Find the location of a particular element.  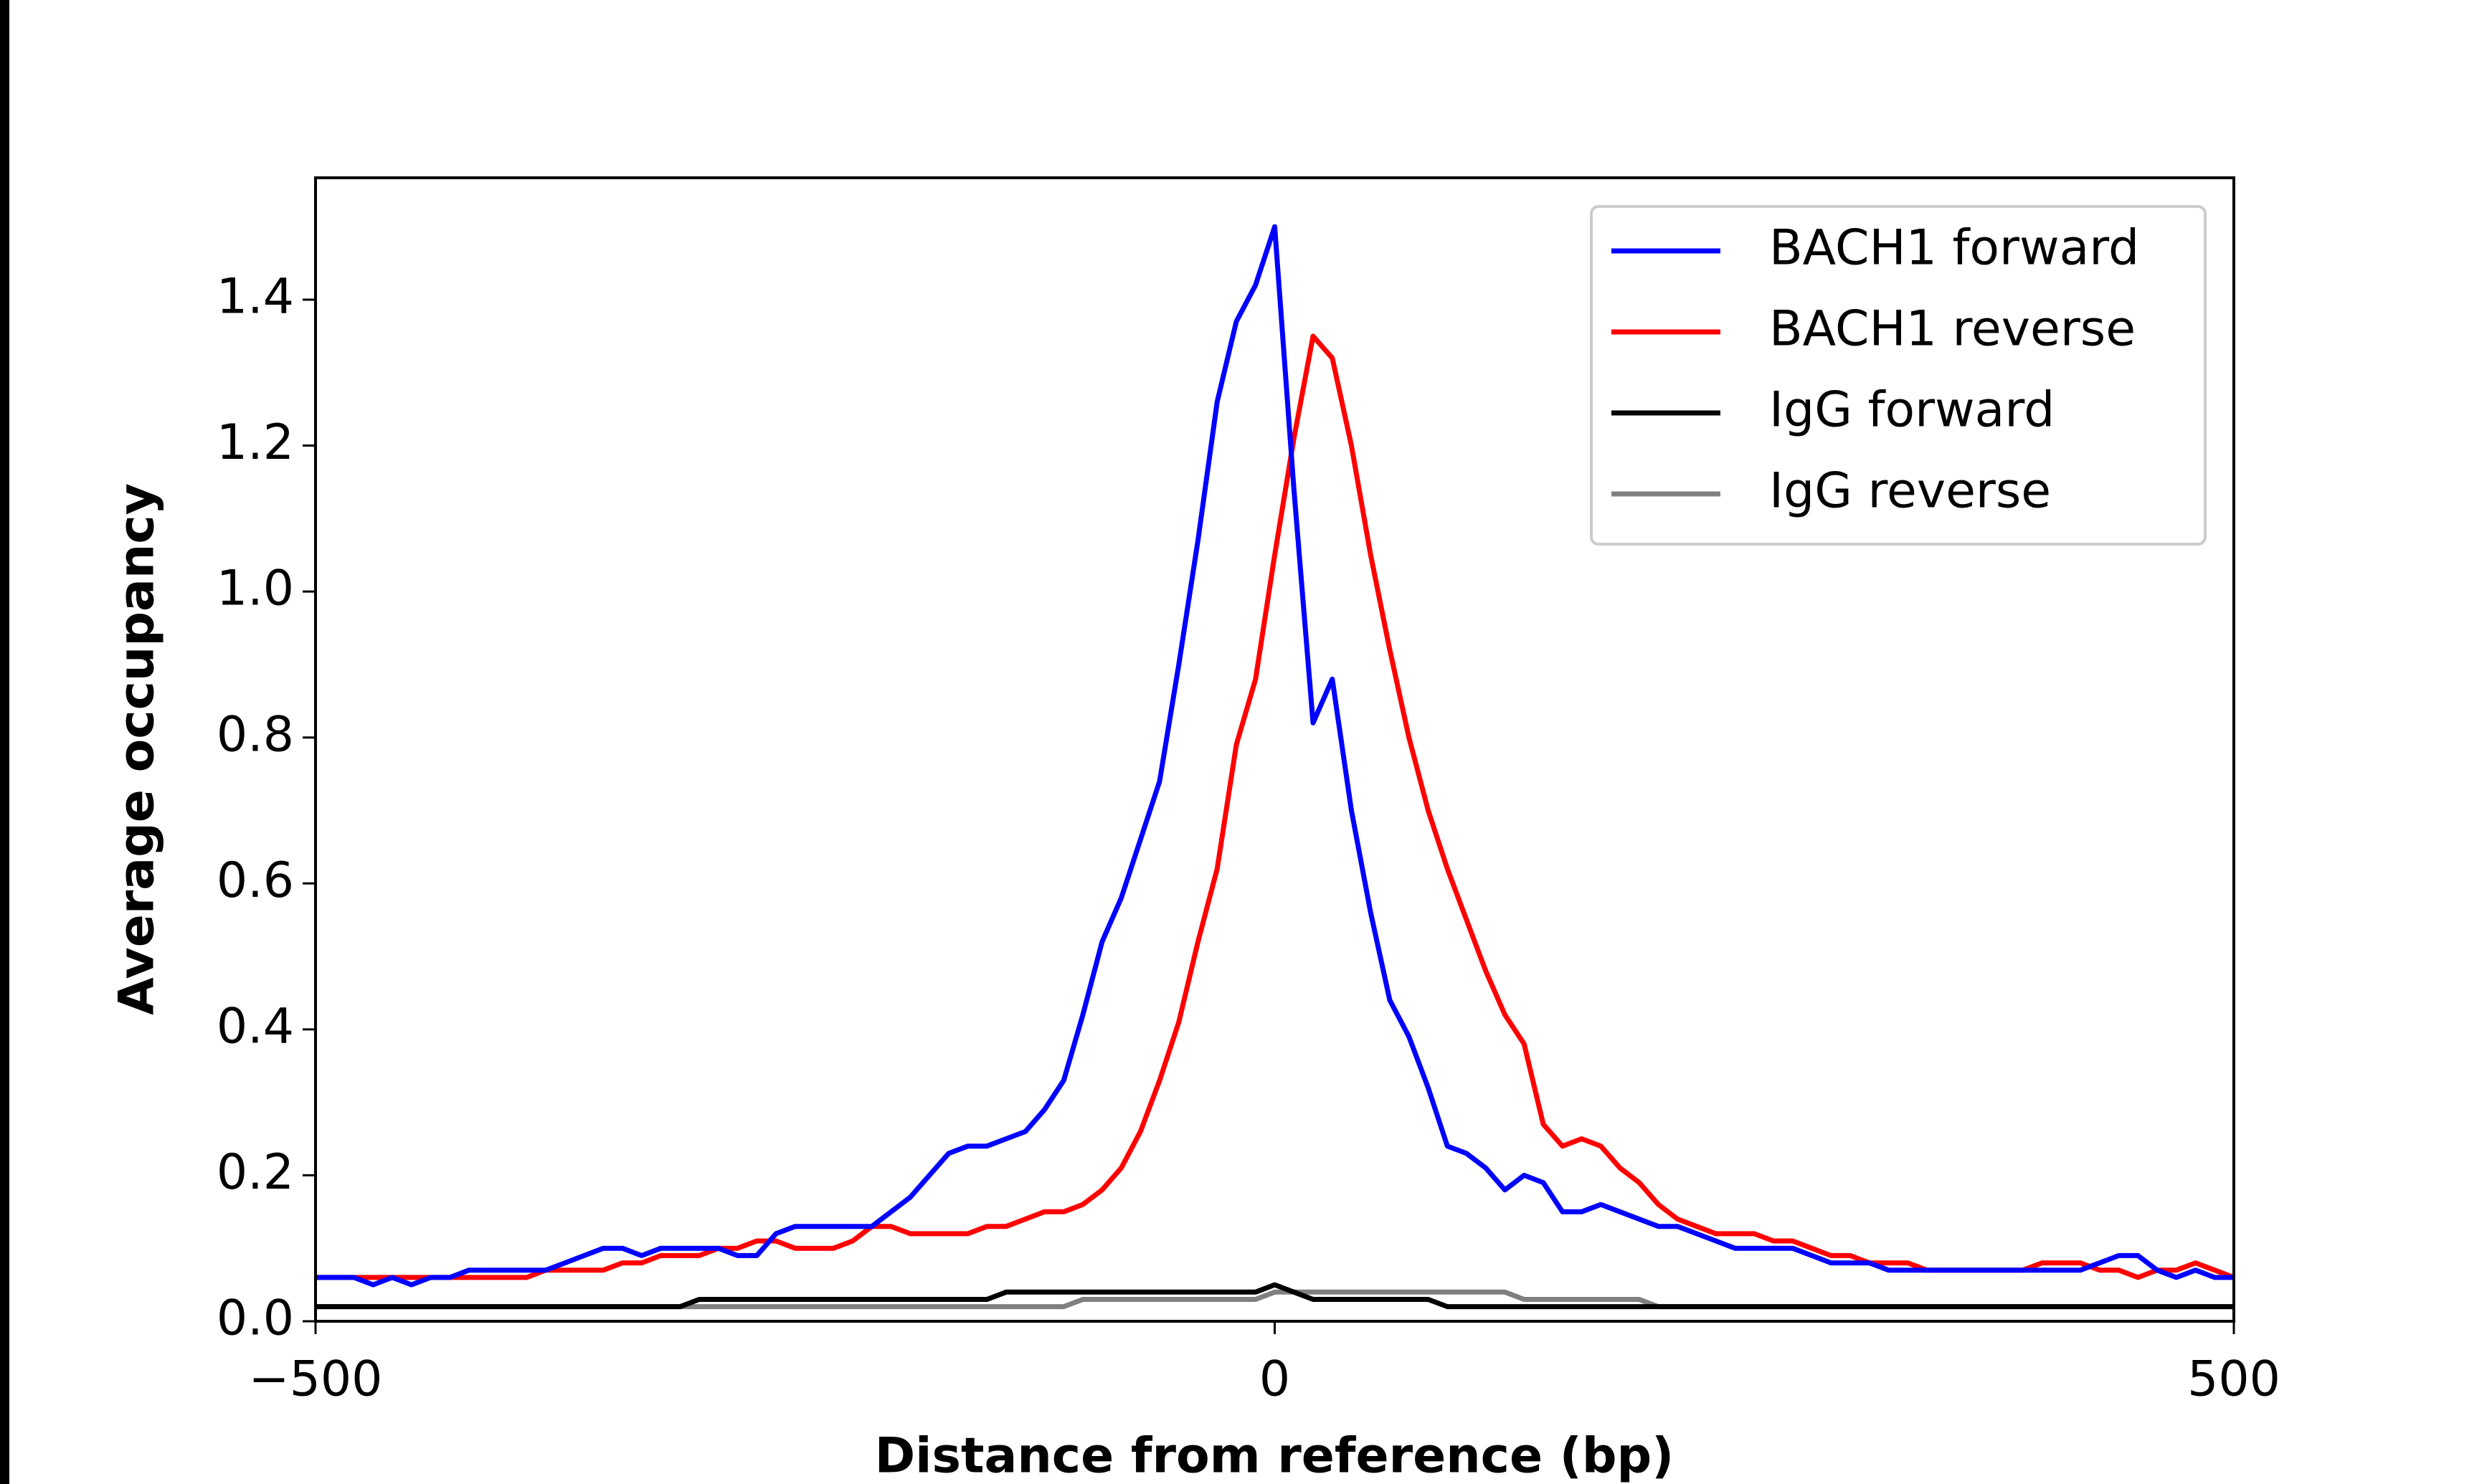

legend-label: IgG reverse is located at coordinates (1910, 491).